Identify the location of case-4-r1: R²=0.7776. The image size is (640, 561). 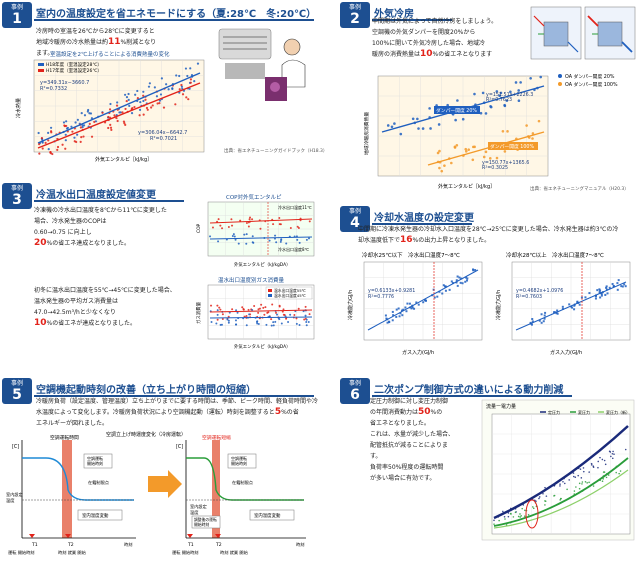
(381, 297).